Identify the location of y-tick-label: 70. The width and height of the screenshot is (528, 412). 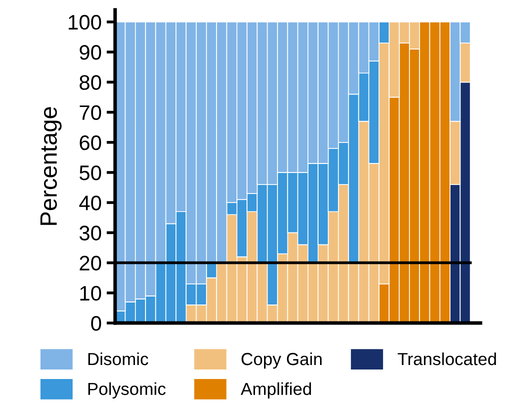
(91, 112).